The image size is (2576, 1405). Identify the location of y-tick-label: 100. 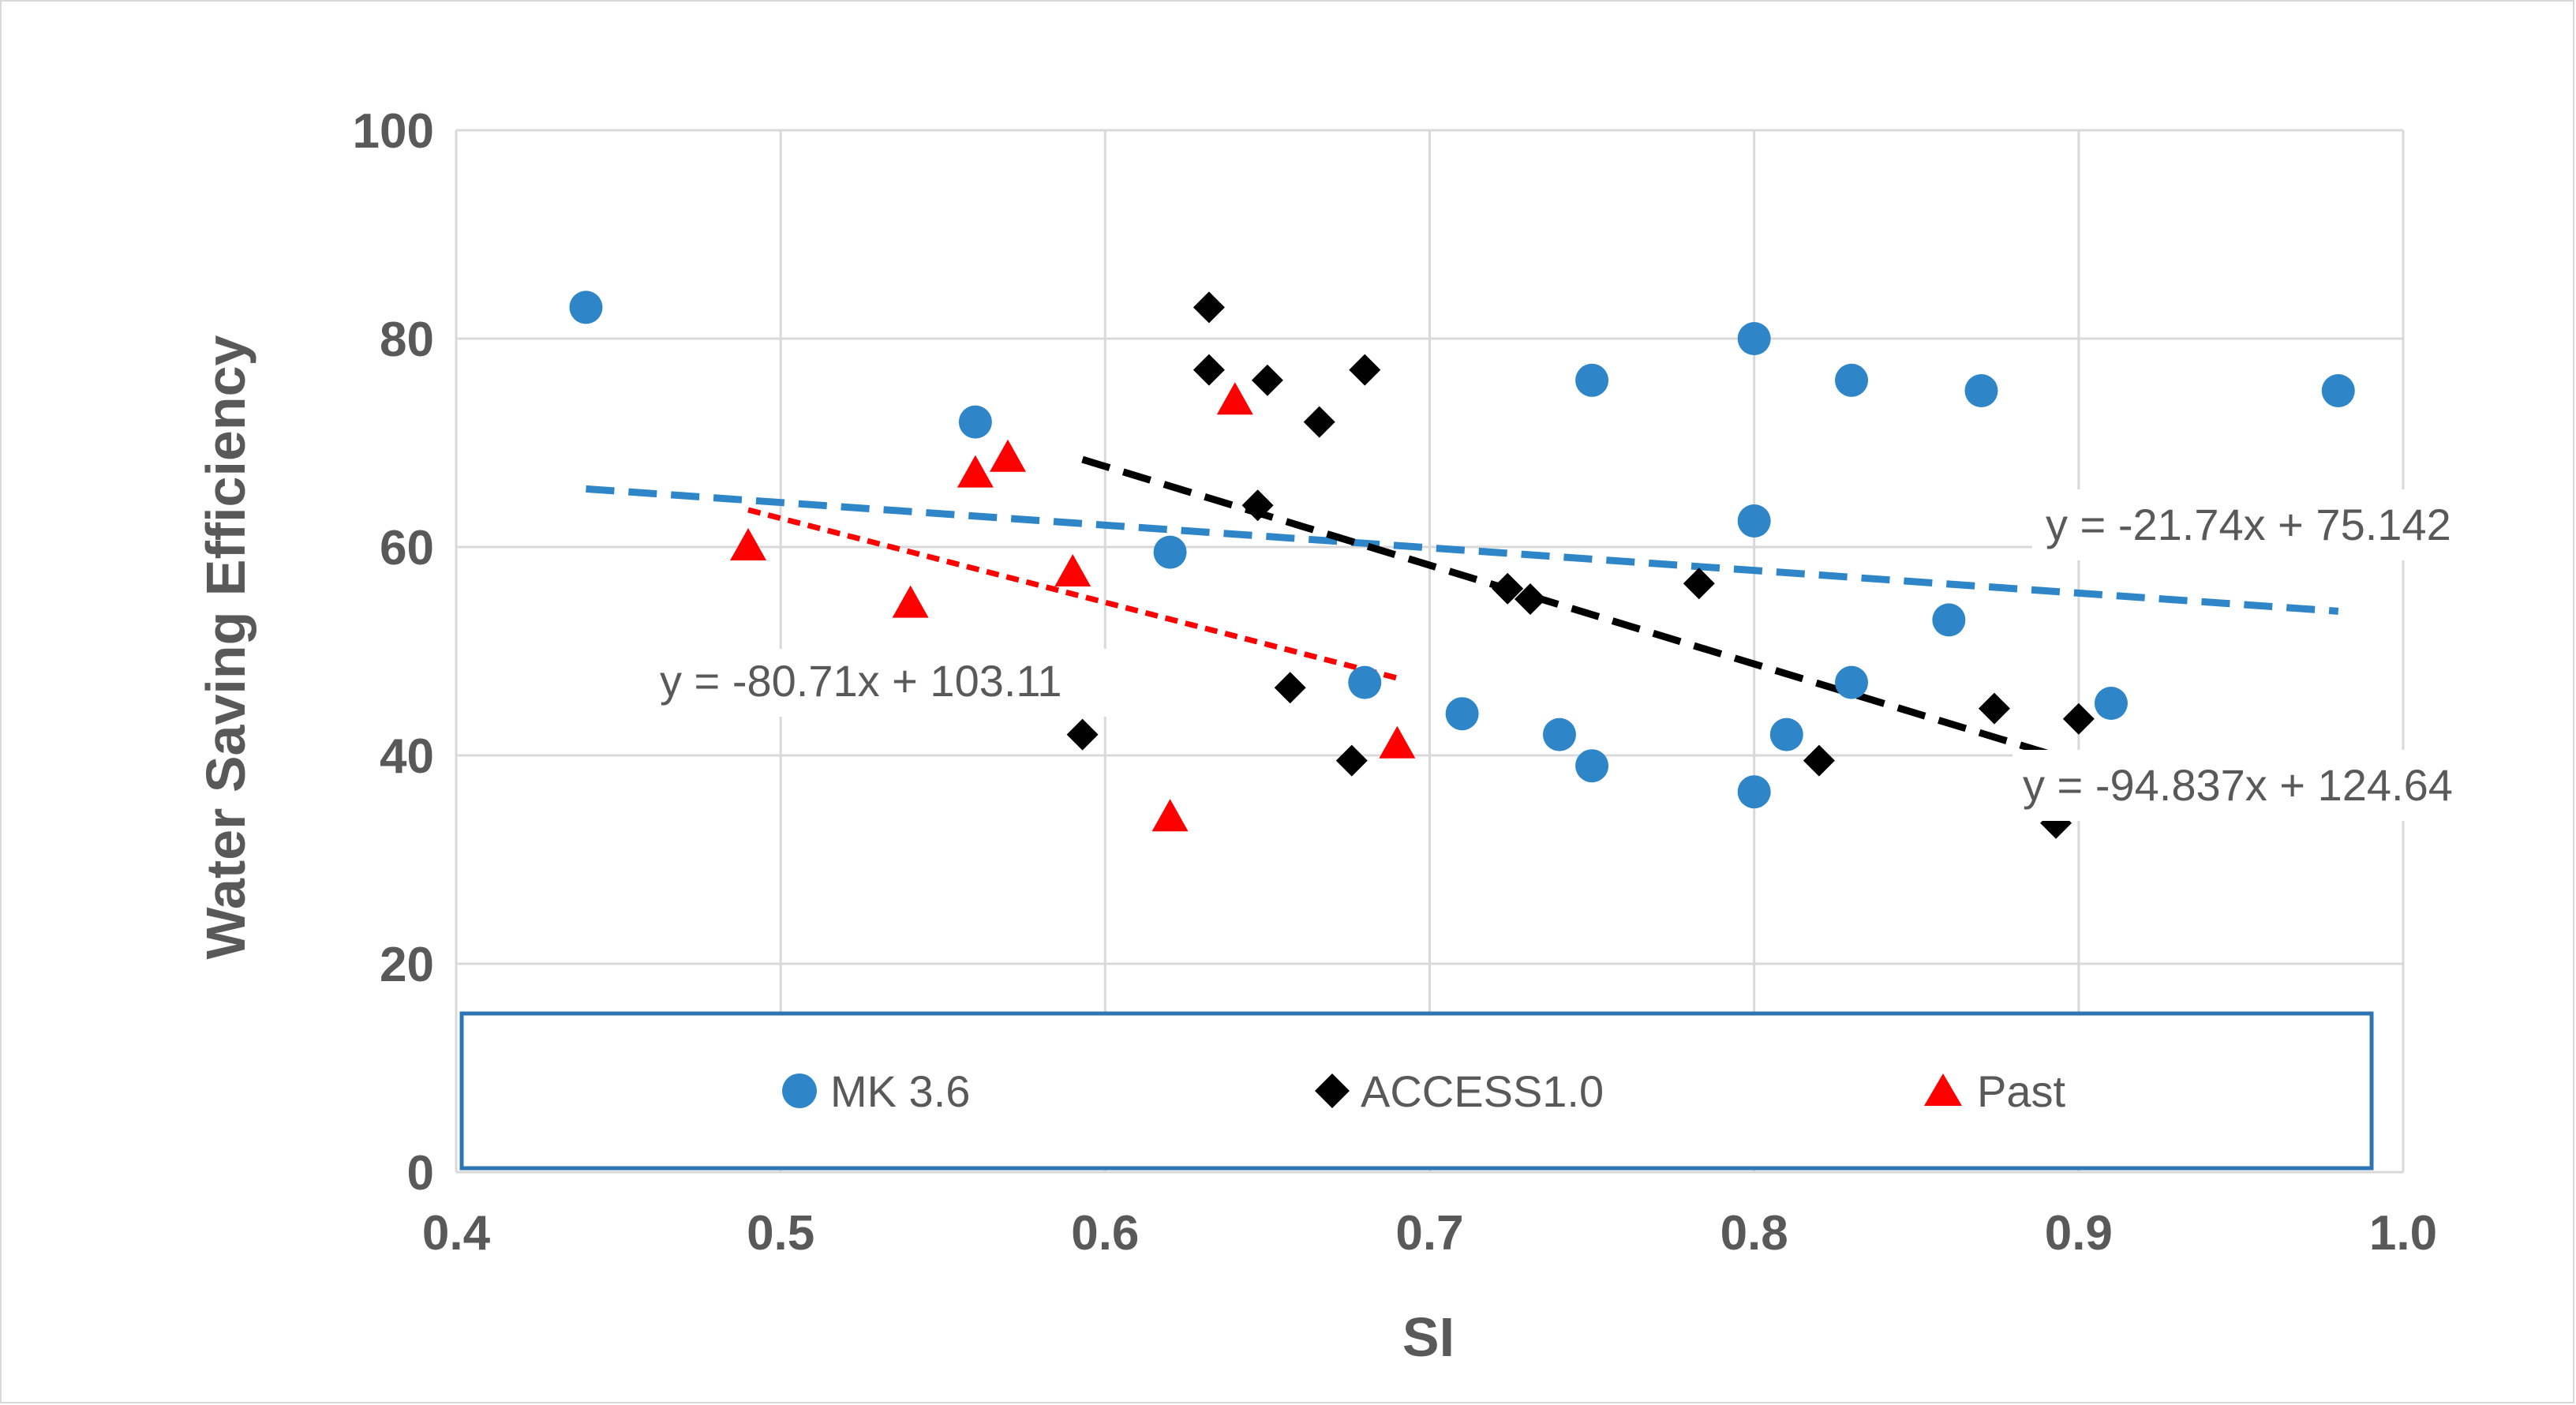
(393, 131).